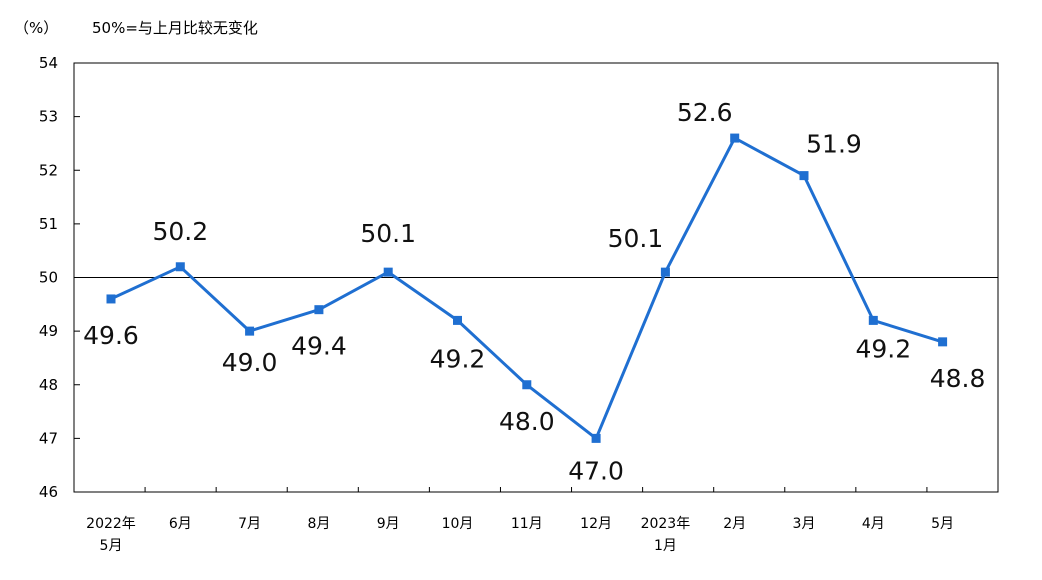  I want to click on x-tick-label: 4月, so click(873, 524).